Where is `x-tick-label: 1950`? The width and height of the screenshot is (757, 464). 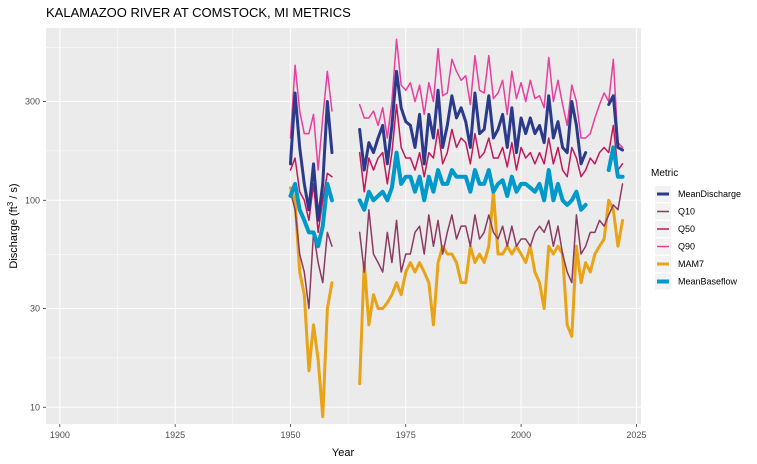 x-tick-label: 1950 is located at coordinates (290, 435).